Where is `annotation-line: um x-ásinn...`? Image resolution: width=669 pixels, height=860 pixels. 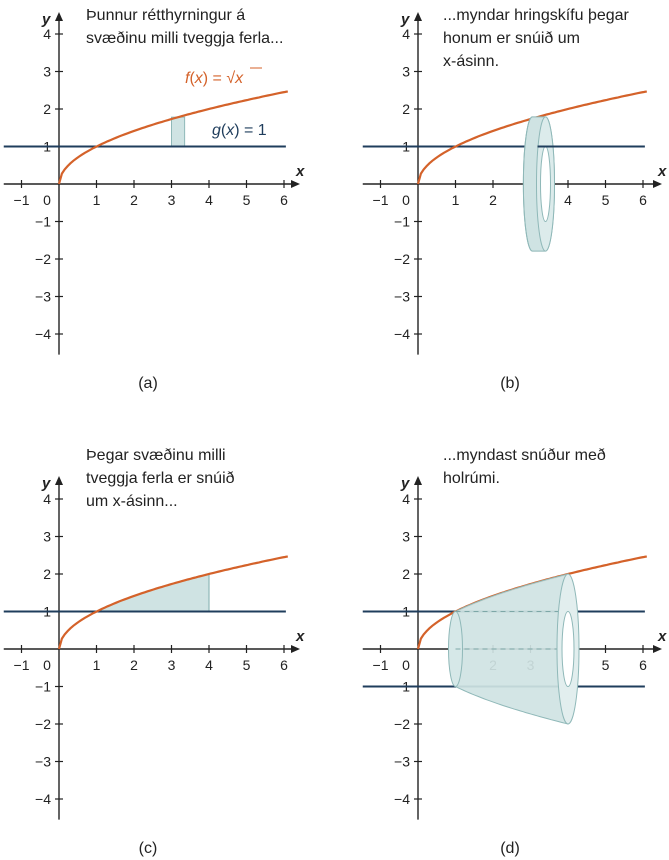 annotation-line: um x-ásinn... is located at coordinates (132, 501).